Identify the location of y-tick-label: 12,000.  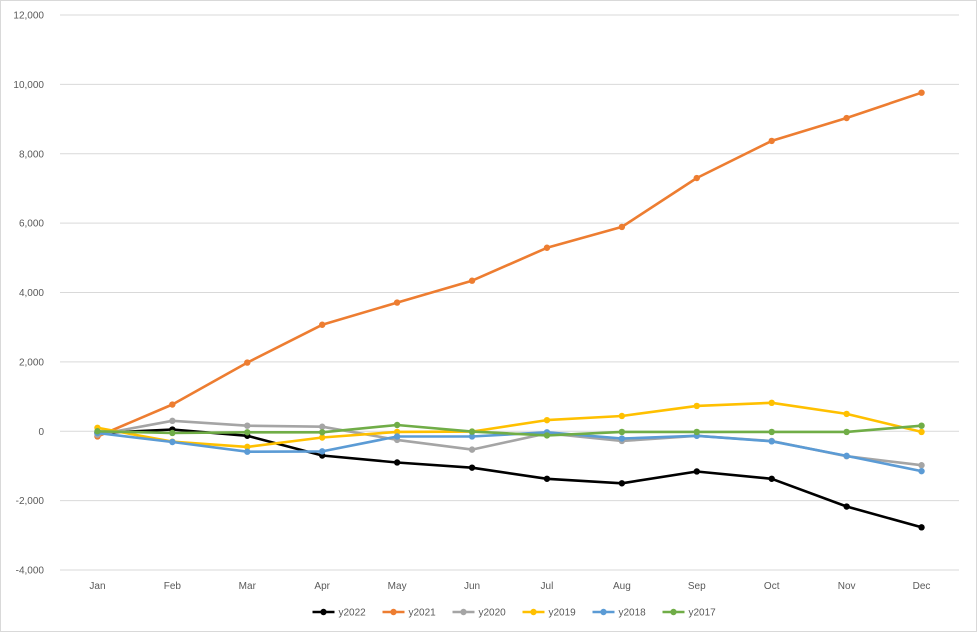
(28, 16).